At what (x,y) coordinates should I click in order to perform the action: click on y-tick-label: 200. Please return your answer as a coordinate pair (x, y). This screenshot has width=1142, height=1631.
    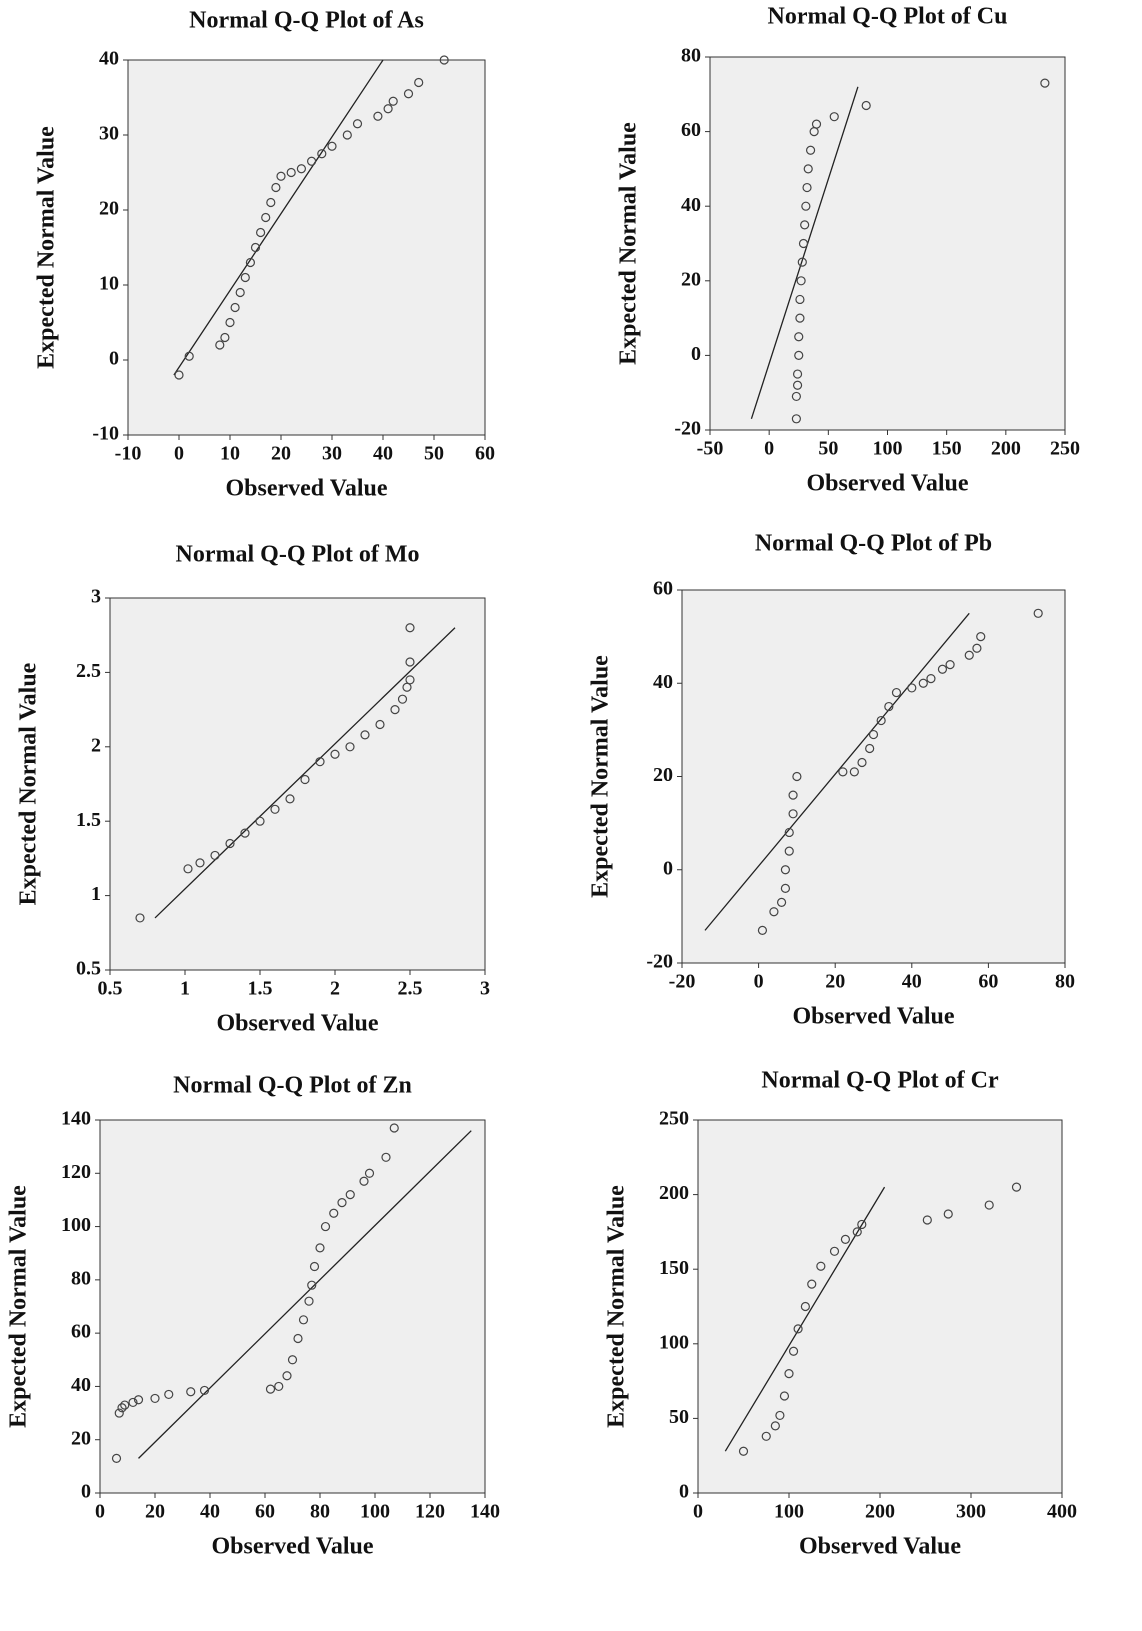
    Looking at the image, I should click on (674, 1193).